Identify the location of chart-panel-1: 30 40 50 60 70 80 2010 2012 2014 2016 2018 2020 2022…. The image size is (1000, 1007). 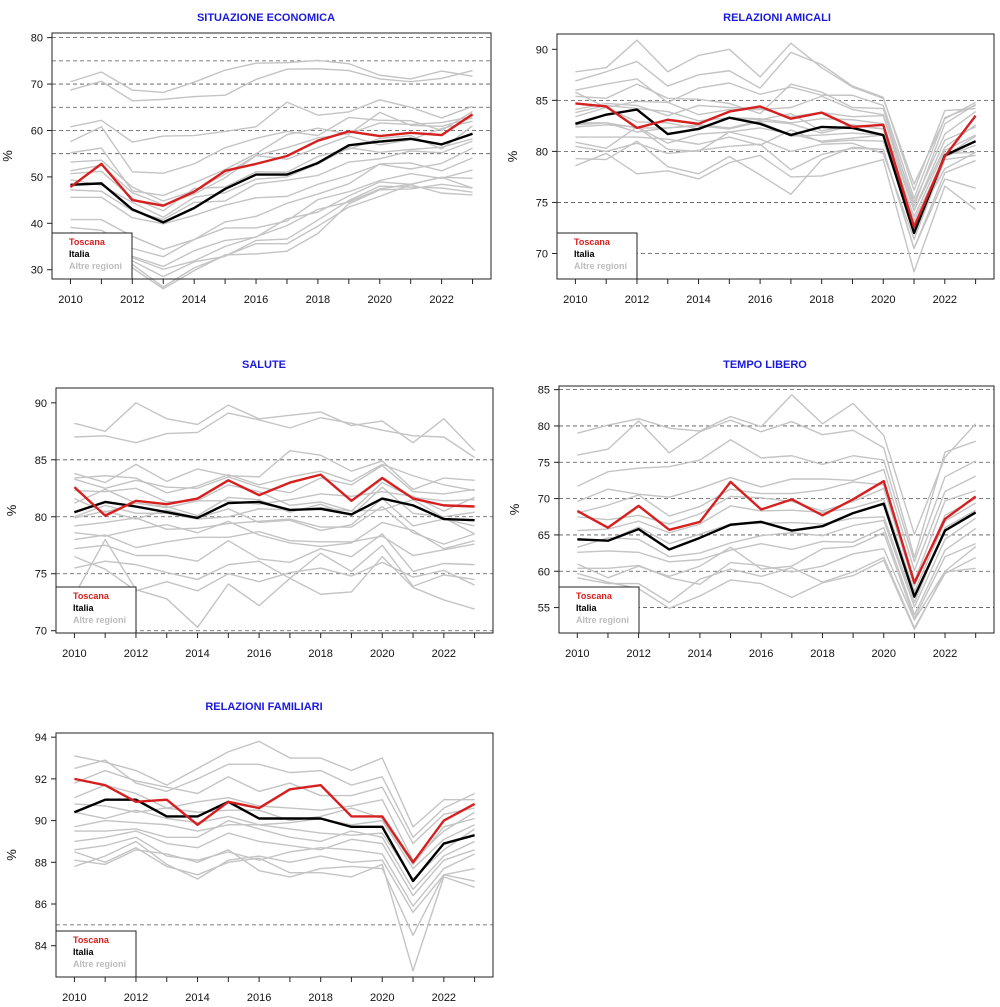
(246, 159).